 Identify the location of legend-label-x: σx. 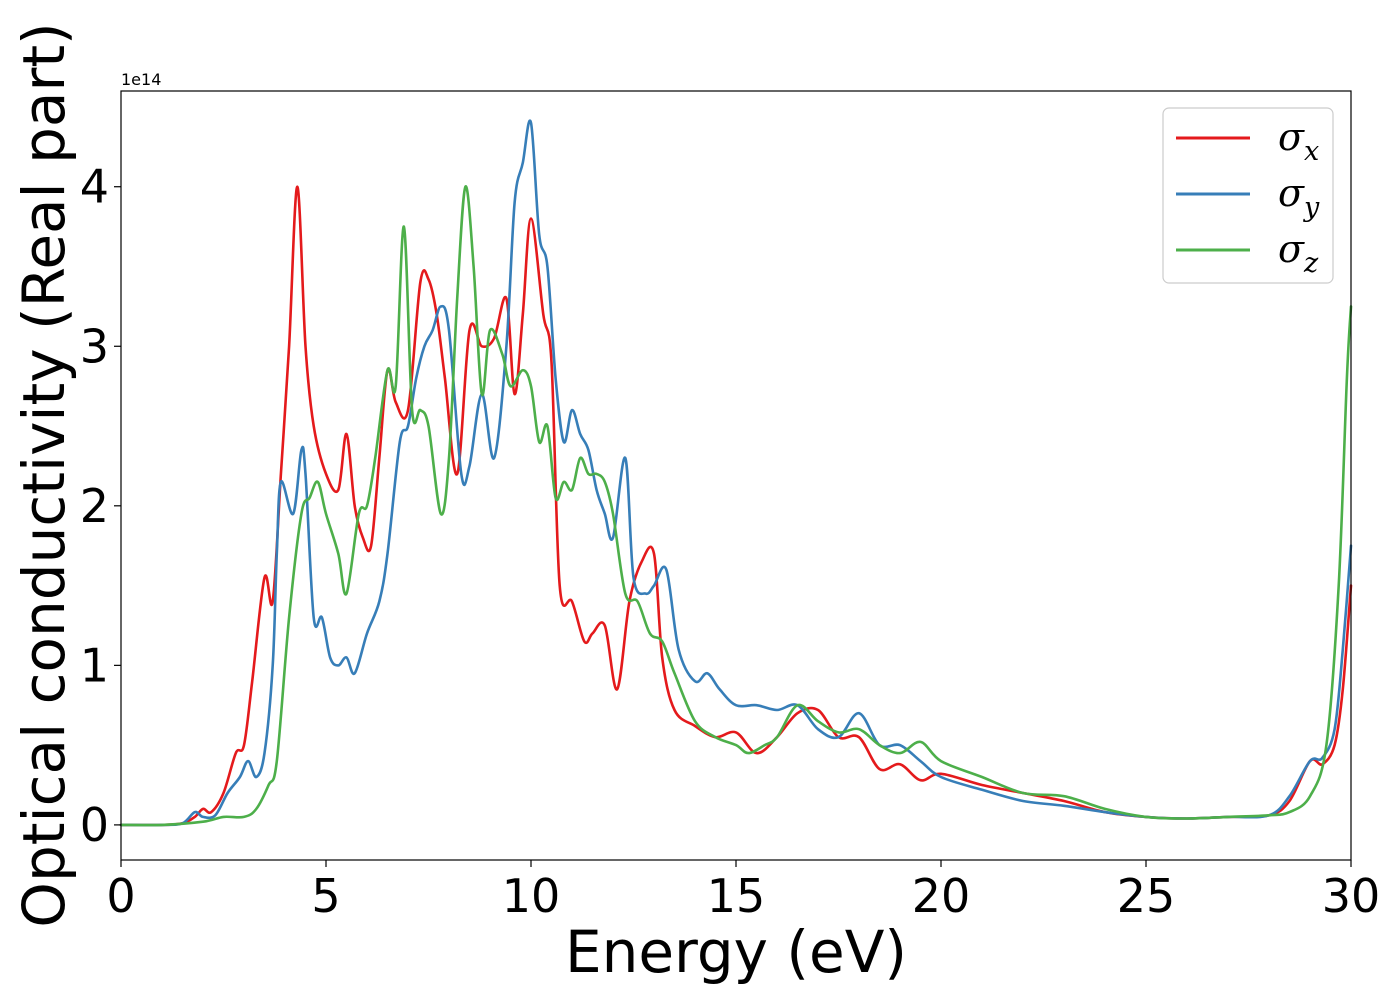
(1298, 141).